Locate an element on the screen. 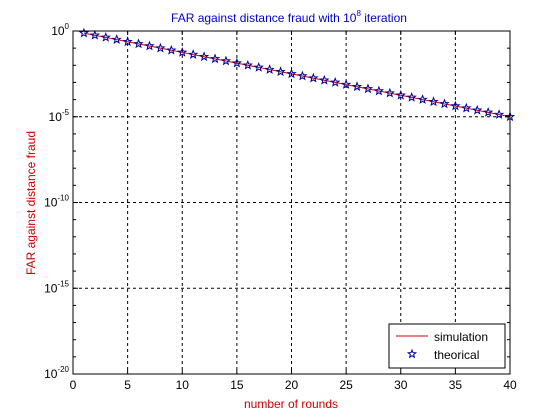 This screenshot has height=420, width=560. legend-theorical-swatch is located at coordinates (412, 353).